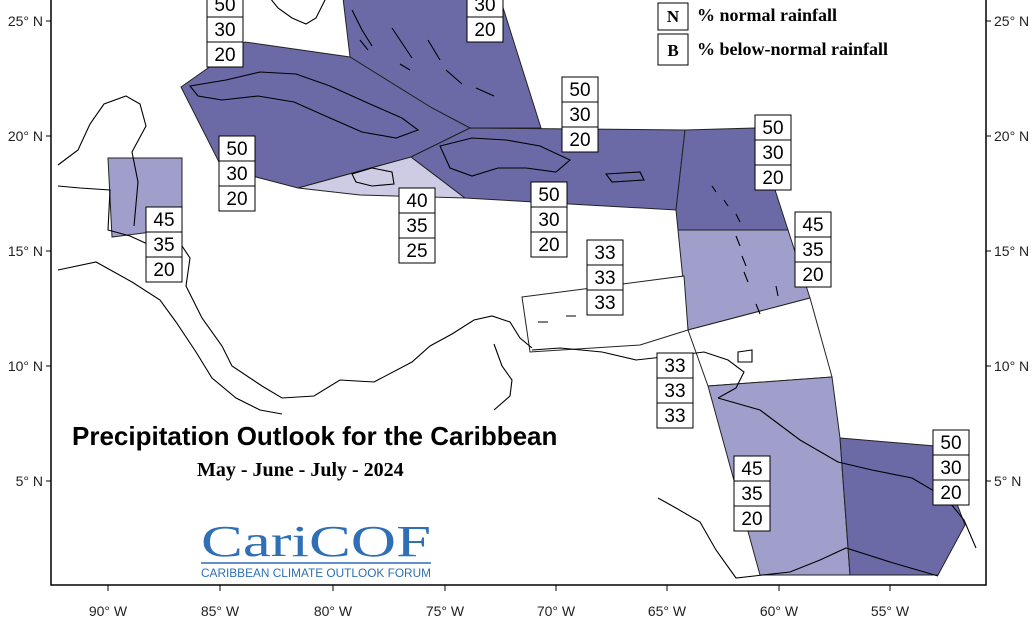  I want to click on caricof-logo: CariCOF CARIBBEAN CLIMATE OUTLOOK FORUM, so click(316, 548).